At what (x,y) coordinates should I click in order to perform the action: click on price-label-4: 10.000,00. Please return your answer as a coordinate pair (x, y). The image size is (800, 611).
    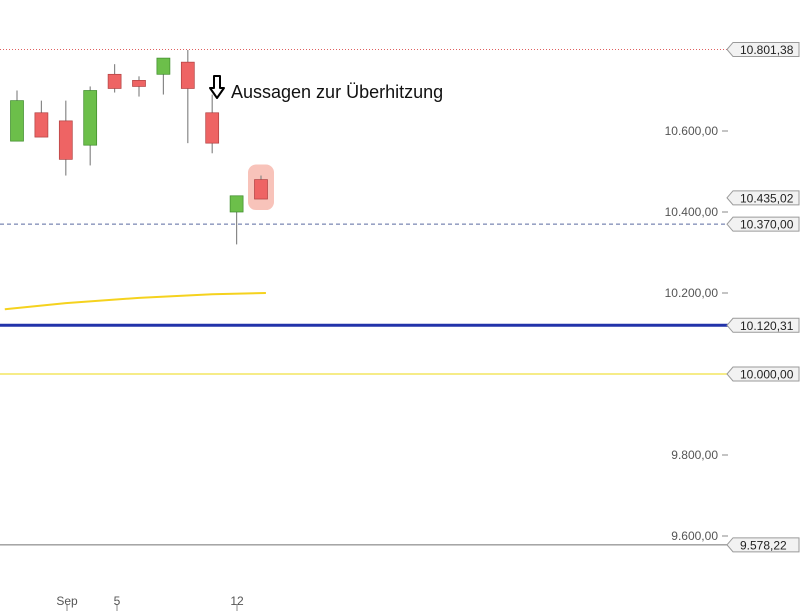
    Looking at the image, I should click on (763, 374).